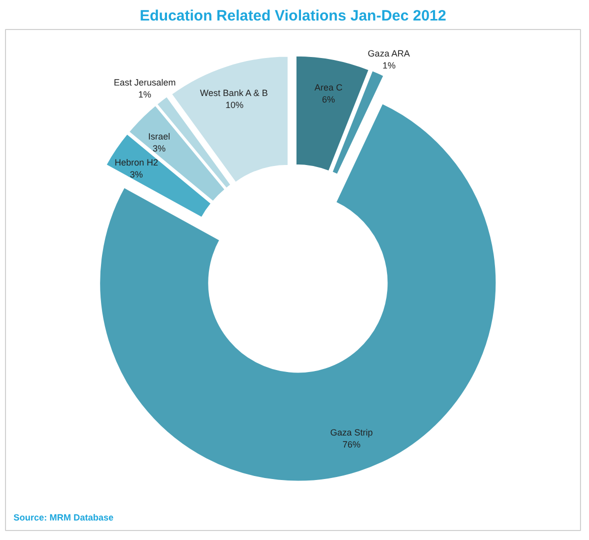  Describe the element at coordinates (136, 162) in the screenshot. I see `slice-label: Hebron H2` at that location.